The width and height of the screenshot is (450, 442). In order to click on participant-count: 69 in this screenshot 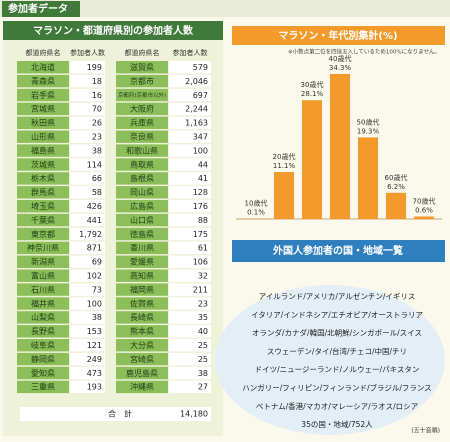, I will do `click(97, 262)`.